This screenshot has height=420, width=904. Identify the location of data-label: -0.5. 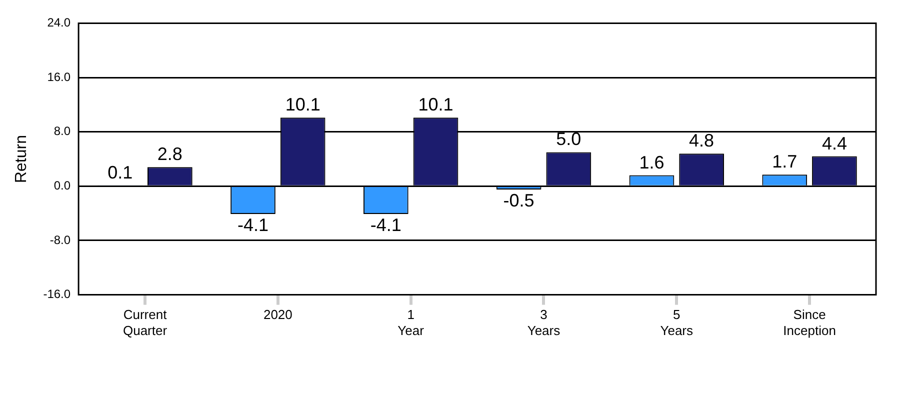
(518, 200).